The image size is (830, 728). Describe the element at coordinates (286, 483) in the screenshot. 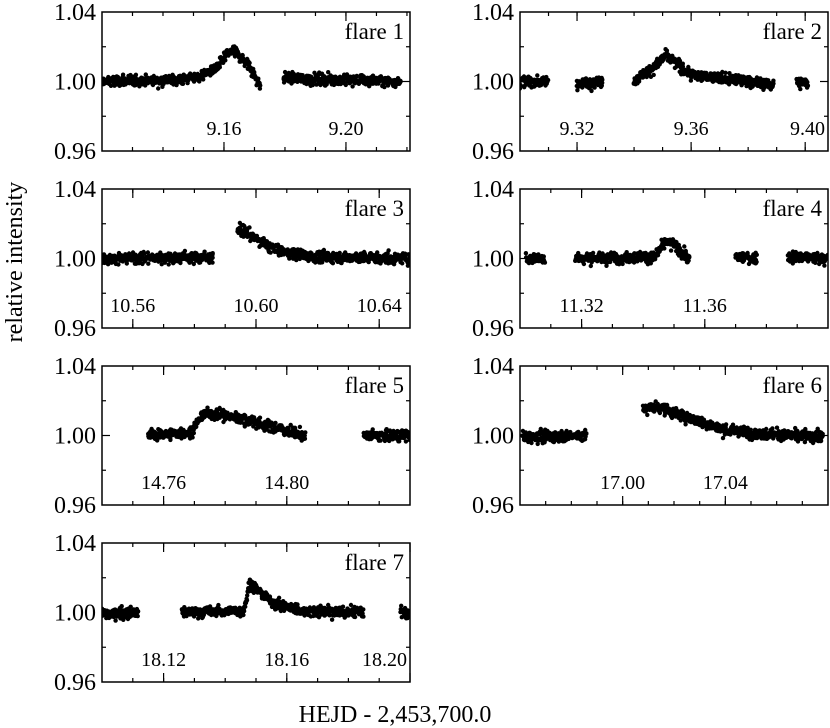

I see `x-tick-label: 14.80` at that location.